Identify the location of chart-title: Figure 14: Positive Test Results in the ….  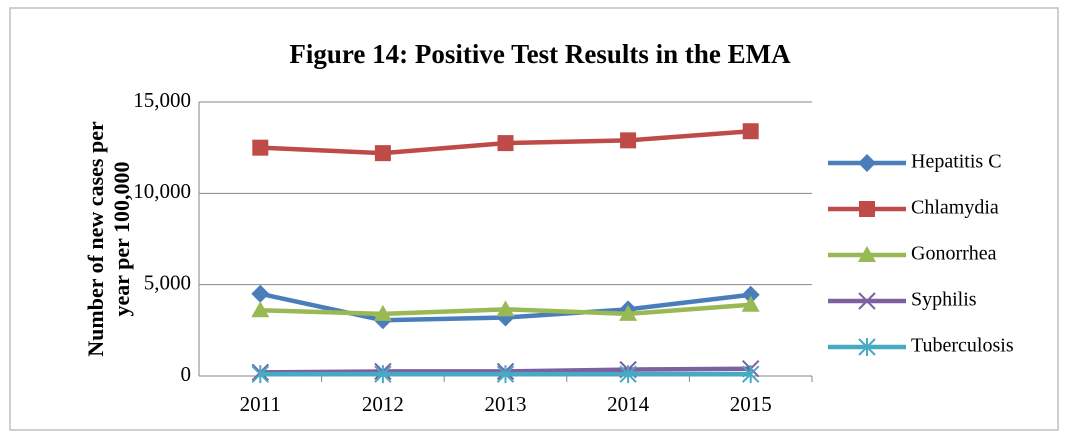
(540, 54).